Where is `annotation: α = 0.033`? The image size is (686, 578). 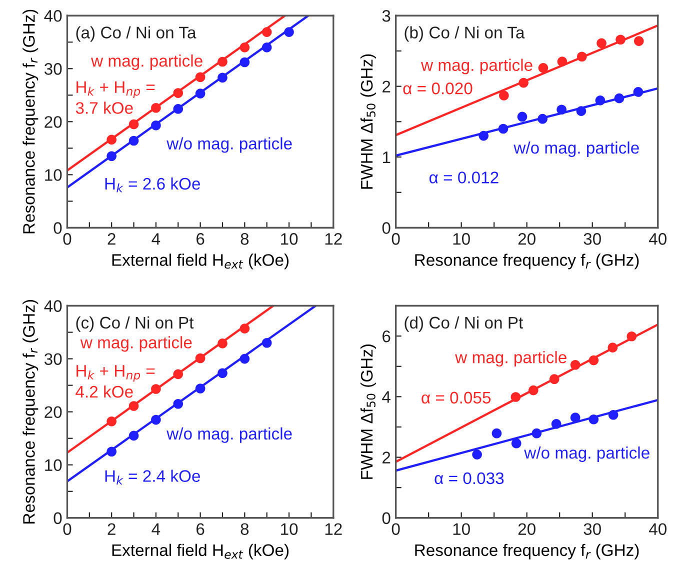 annotation: α = 0.033 is located at coordinates (469, 478).